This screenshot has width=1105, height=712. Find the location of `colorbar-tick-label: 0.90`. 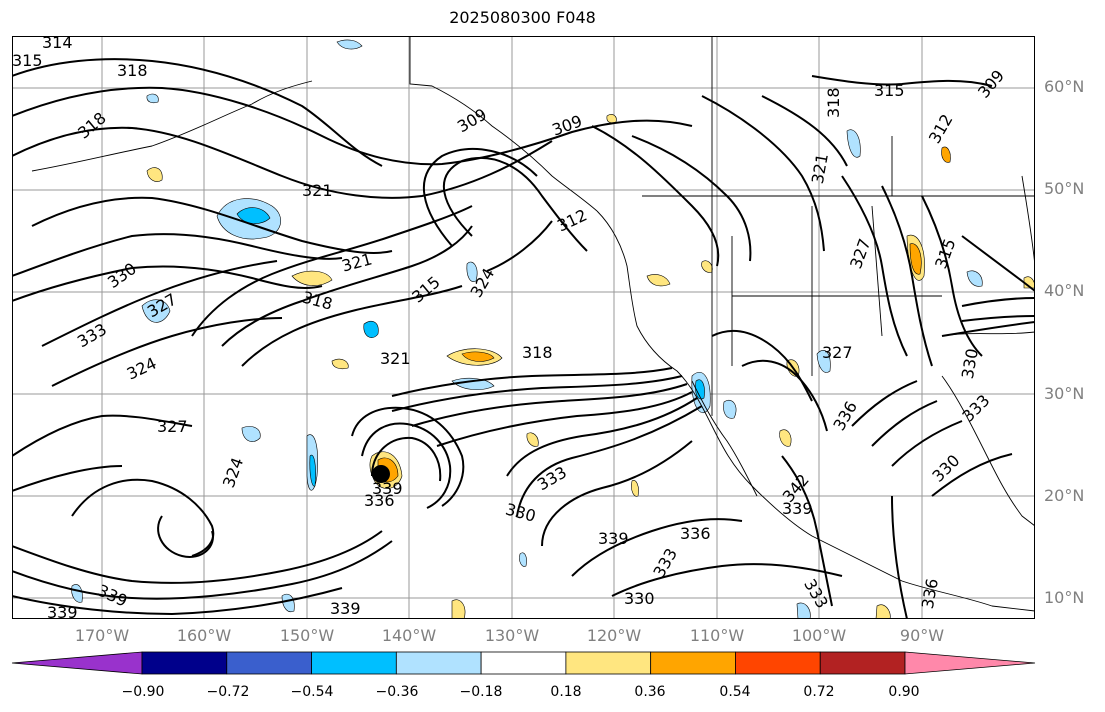

colorbar-tick-label: 0.90 is located at coordinates (904, 692).